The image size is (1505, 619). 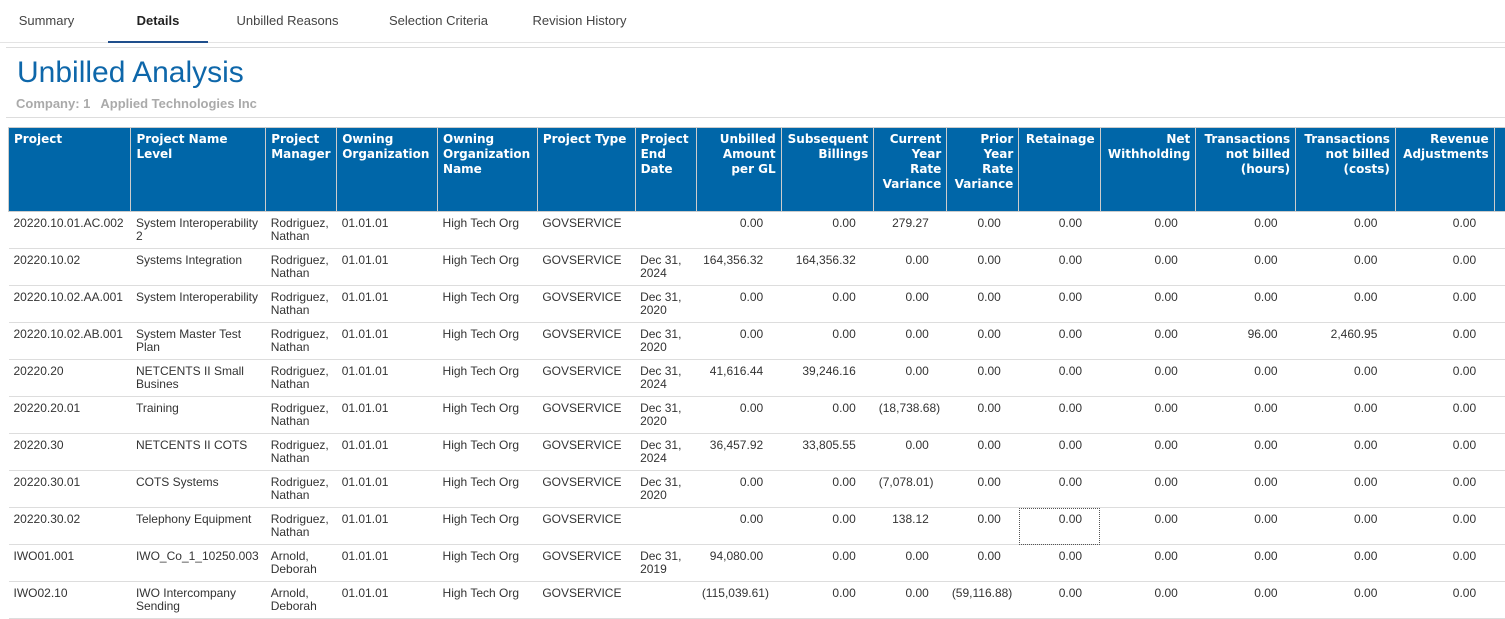 What do you see at coordinates (579, 21) in the screenshot?
I see `tab-revision-history: Revision History` at bounding box center [579, 21].